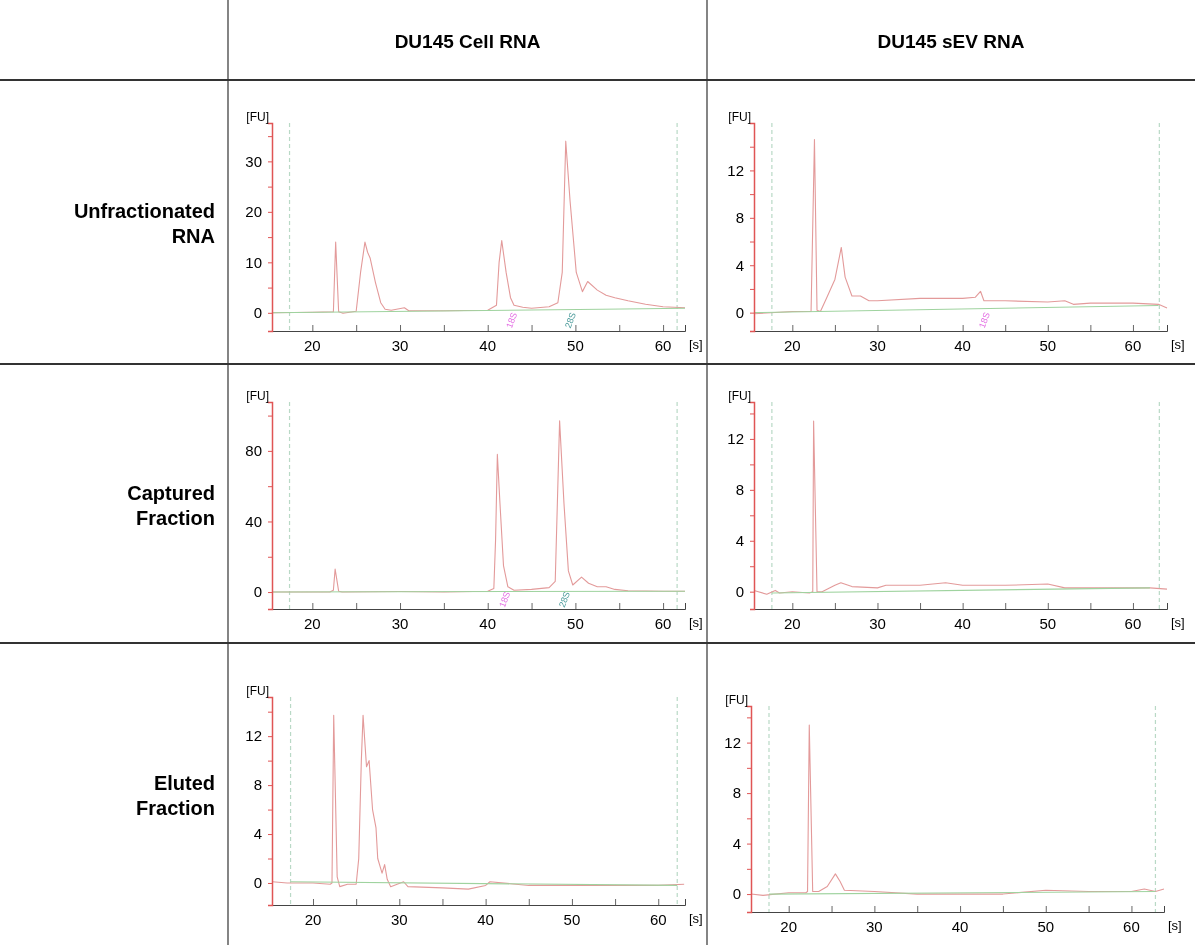  I want to click on chart-title: DU145 Cell RNA, so click(467, 41).